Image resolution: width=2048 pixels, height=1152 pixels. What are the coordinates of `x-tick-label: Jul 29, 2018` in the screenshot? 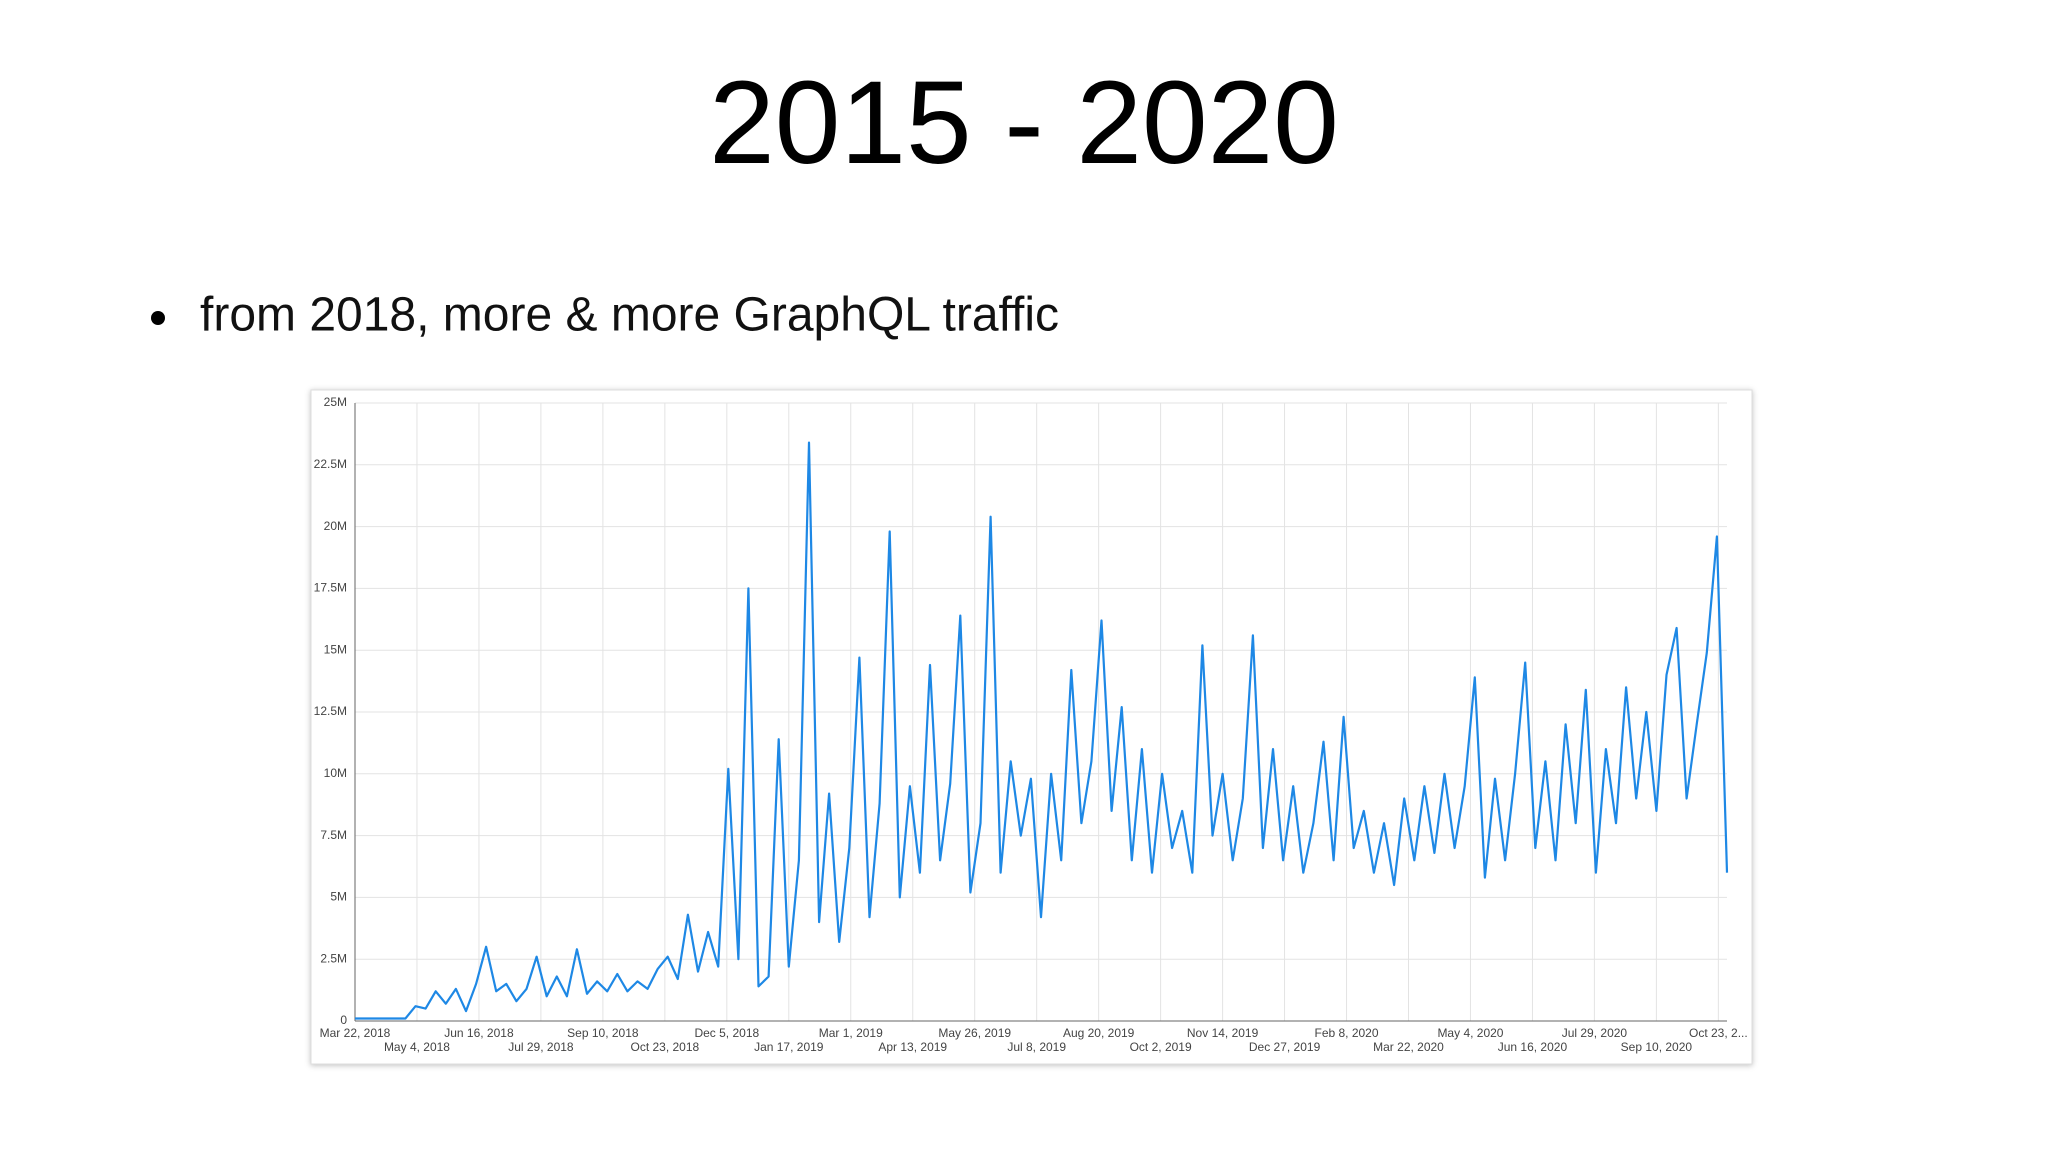 It's located at (541, 1047).